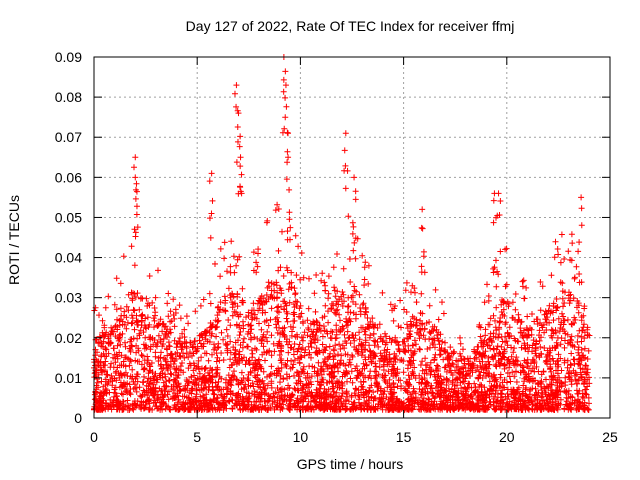 This screenshot has height=480, width=640. What do you see at coordinates (68, 258) in the screenshot?
I see `y-tick-label: 0.04` at bounding box center [68, 258].